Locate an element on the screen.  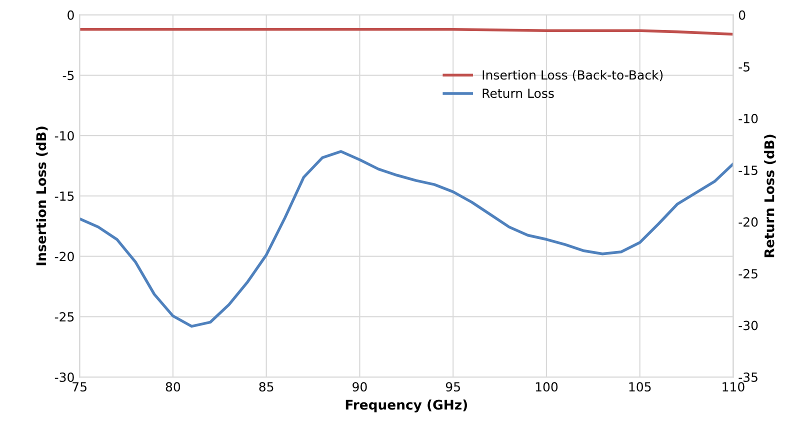
y2-tick-label: -25 is located at coordinates (748, 273).